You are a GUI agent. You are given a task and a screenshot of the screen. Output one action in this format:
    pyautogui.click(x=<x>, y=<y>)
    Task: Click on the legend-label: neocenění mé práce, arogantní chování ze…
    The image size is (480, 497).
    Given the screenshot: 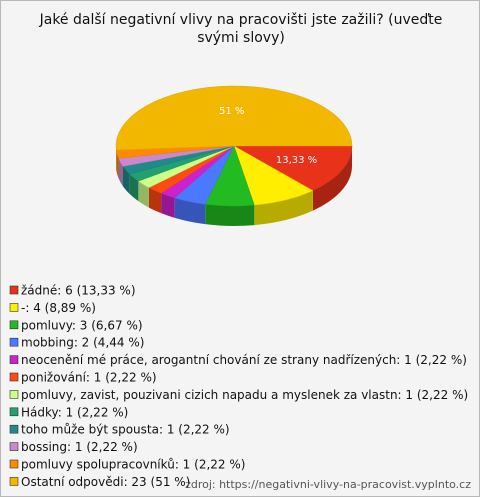 What is the action you would take?
    pyautogui.click(x=244, y=360)
    